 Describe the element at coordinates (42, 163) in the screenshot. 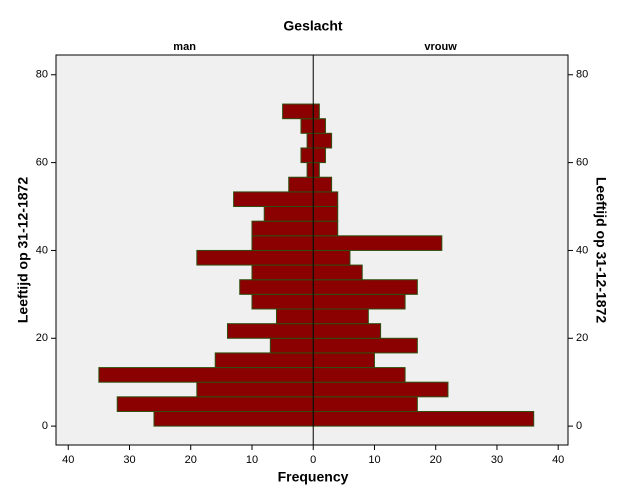

I see `y-tick-label: 60` at that location.